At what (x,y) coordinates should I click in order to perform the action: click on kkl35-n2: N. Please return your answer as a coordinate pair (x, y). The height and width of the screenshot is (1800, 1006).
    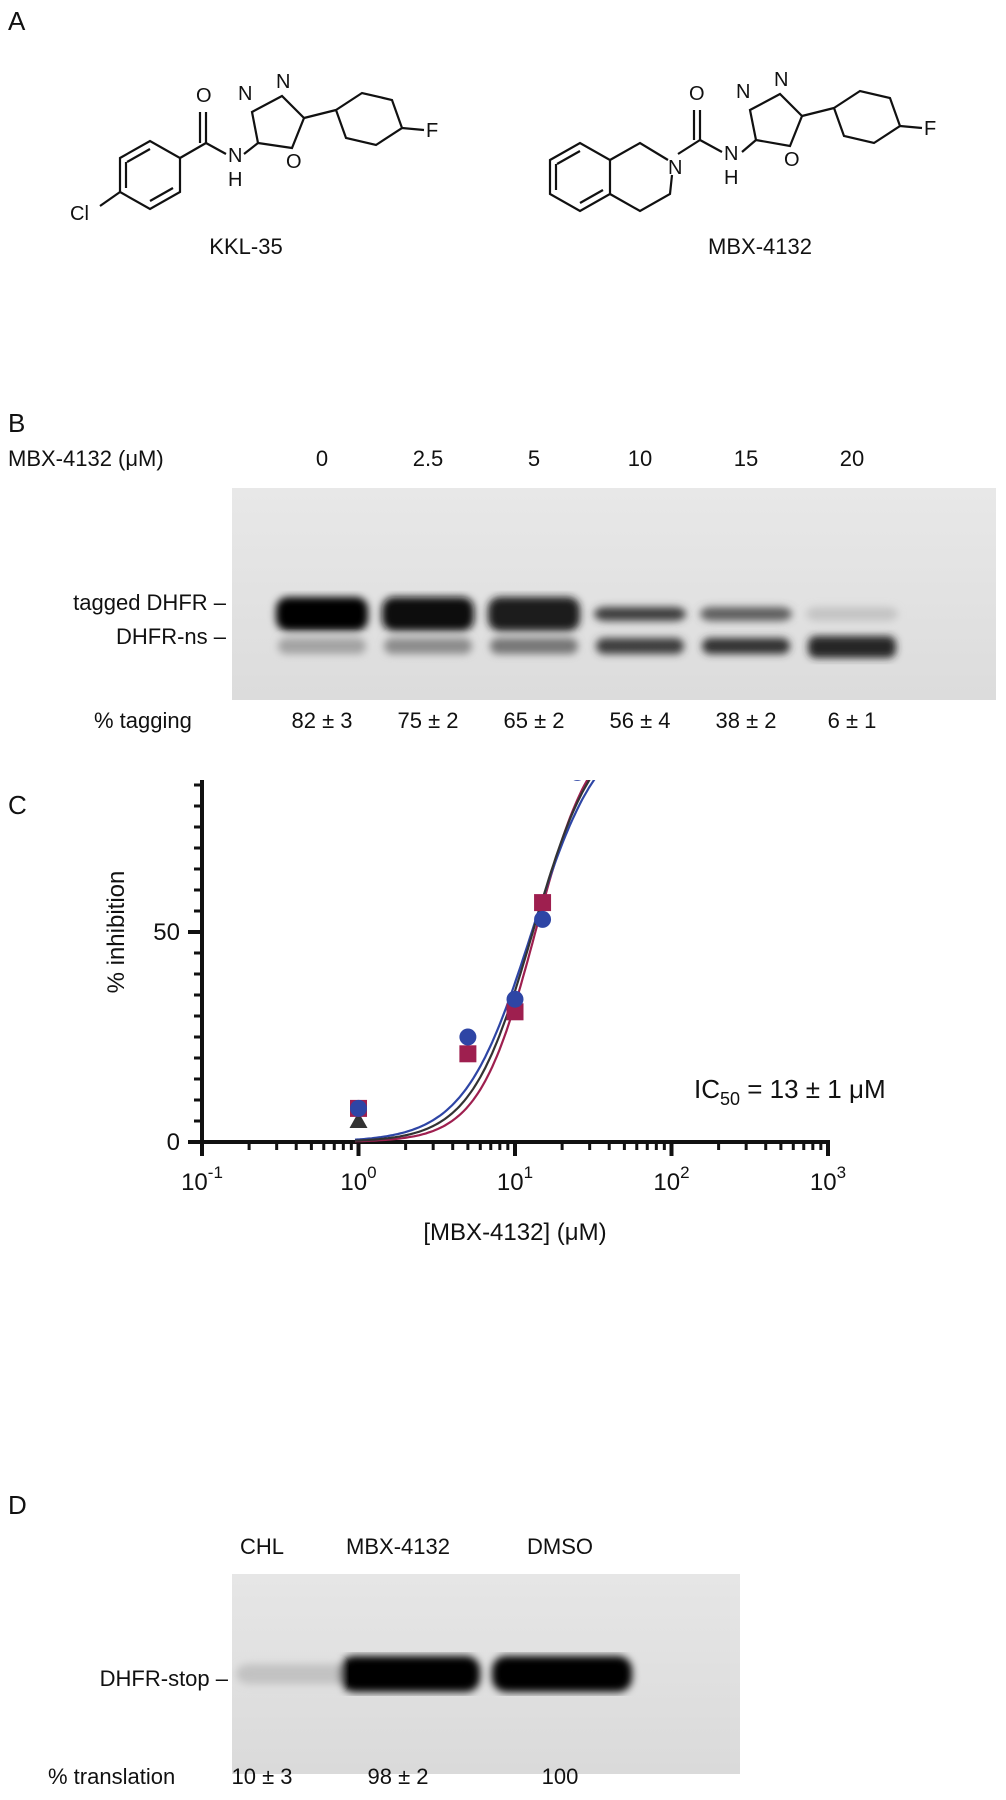
    Looking at the image, I should click on (283, 82).